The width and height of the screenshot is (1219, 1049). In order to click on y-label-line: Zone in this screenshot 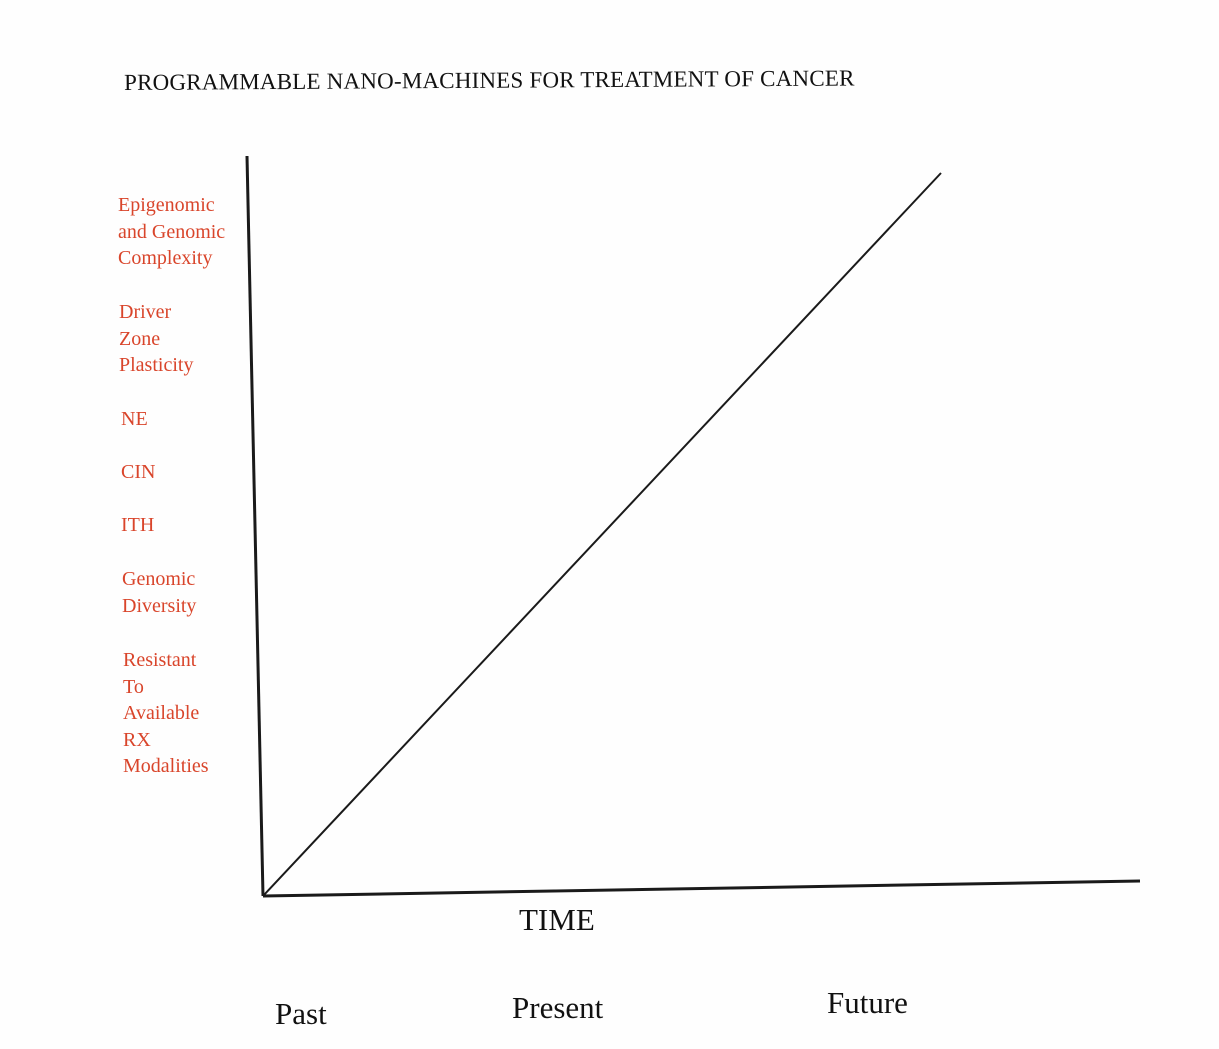, I will do `click(140, 338)`.